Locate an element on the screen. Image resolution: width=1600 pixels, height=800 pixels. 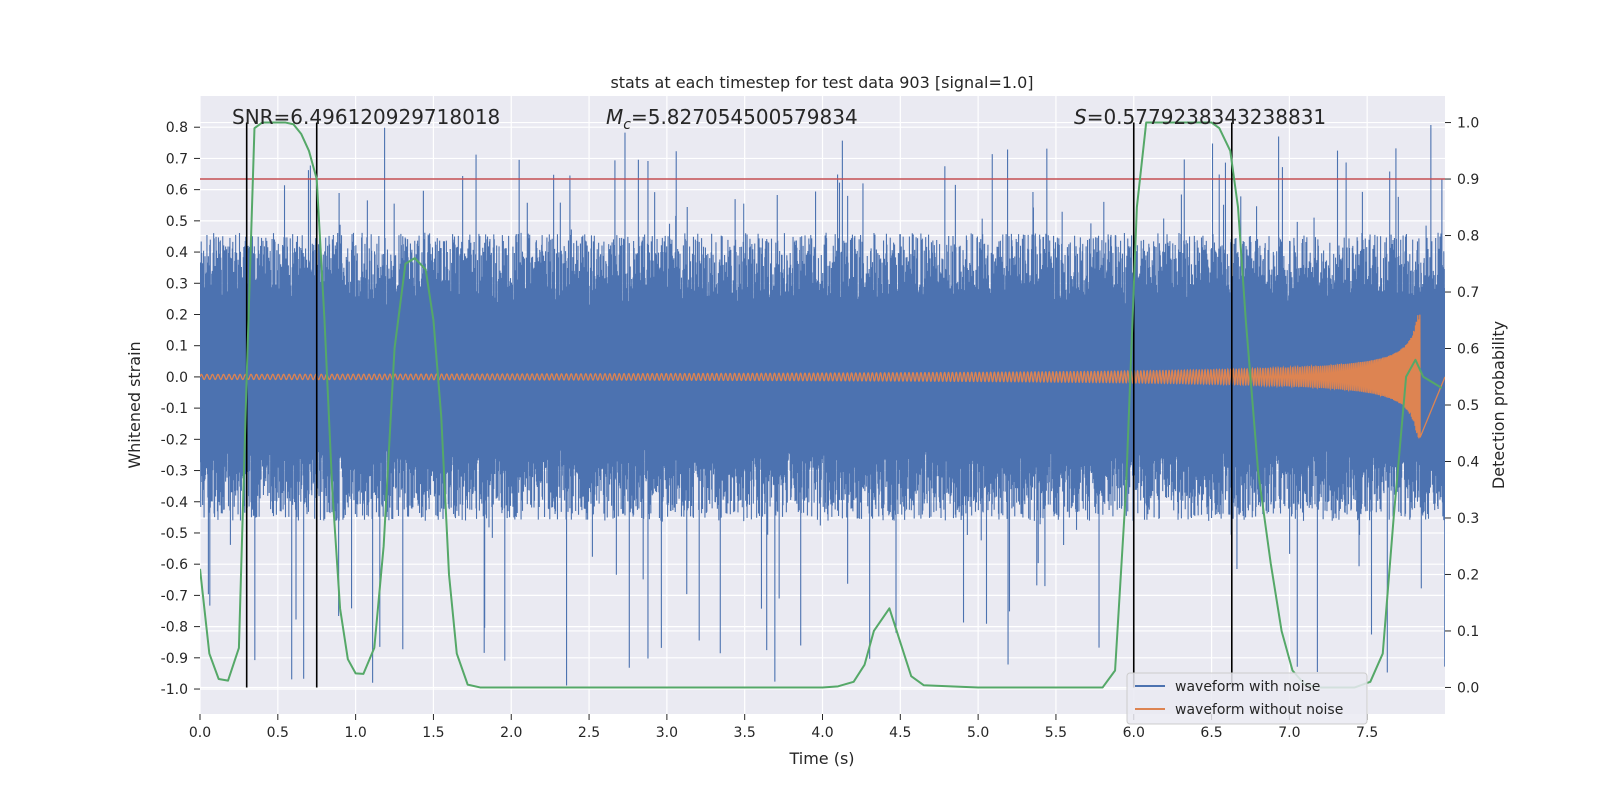
y2-tick-label: 0.2 is located at coordinates (1468, 575).